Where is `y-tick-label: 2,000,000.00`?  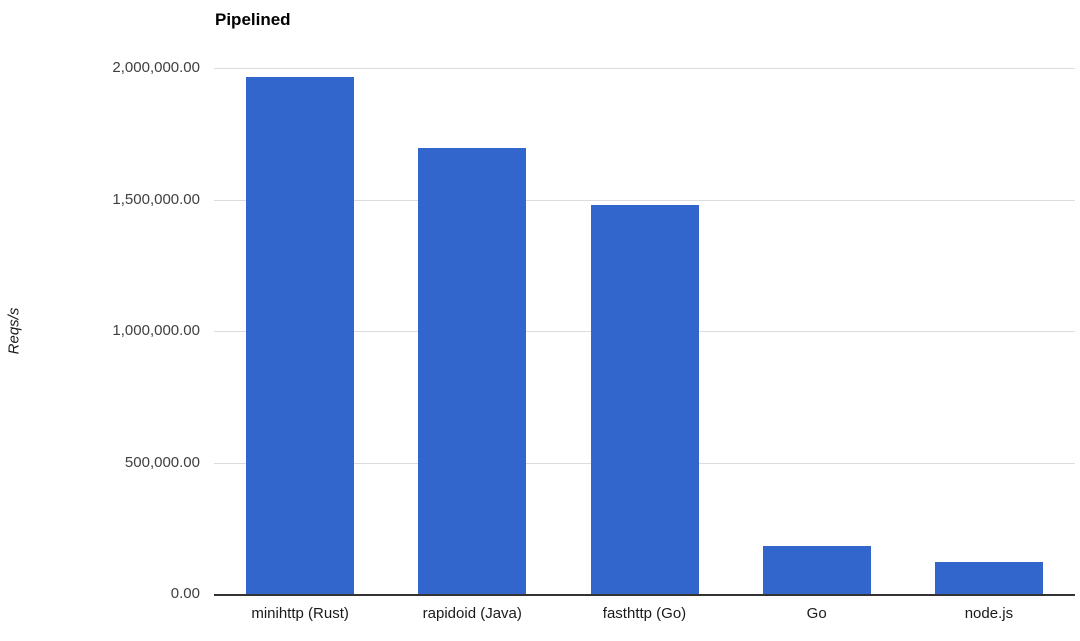 y-tick-label: 2,000,000.00 is located at coordinates (156, 67).